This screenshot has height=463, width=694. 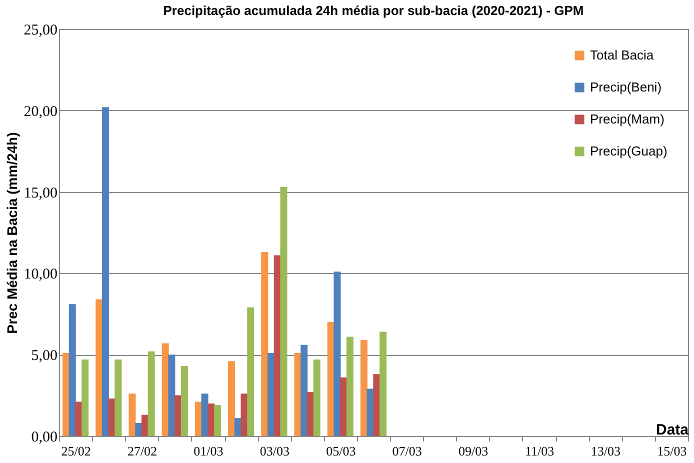 What do you see at coordinates (41, 193) in the screenshot?
I see `y-tick-label: 15,00` at bounding box center [41, 193].